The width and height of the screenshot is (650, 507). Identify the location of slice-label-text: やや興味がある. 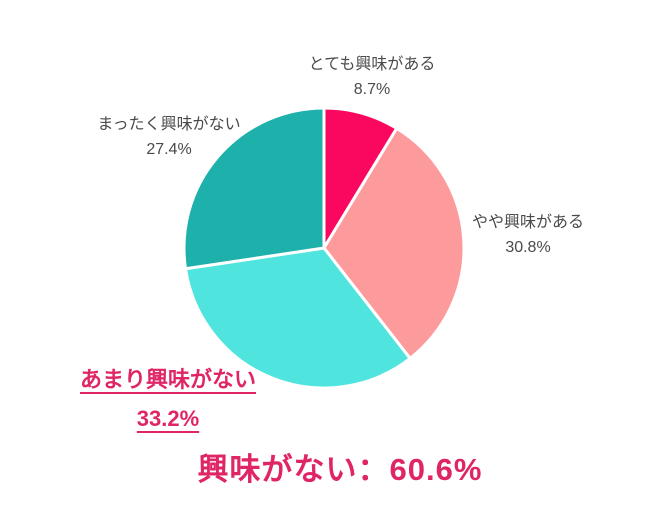
(527, 222).